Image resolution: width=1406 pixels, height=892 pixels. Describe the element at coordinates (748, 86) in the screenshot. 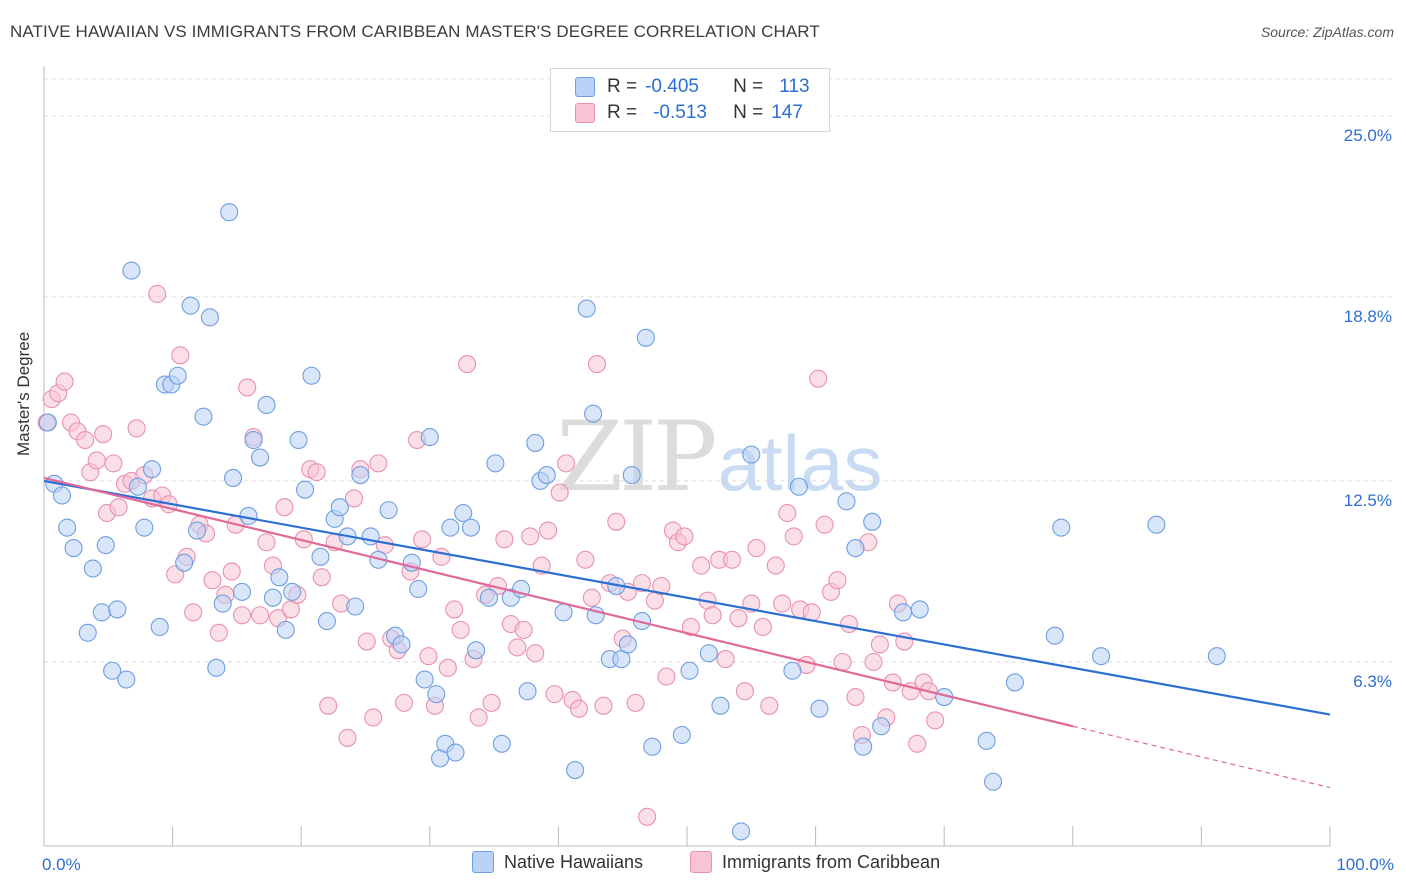

I see `n-label: N =` at that location.